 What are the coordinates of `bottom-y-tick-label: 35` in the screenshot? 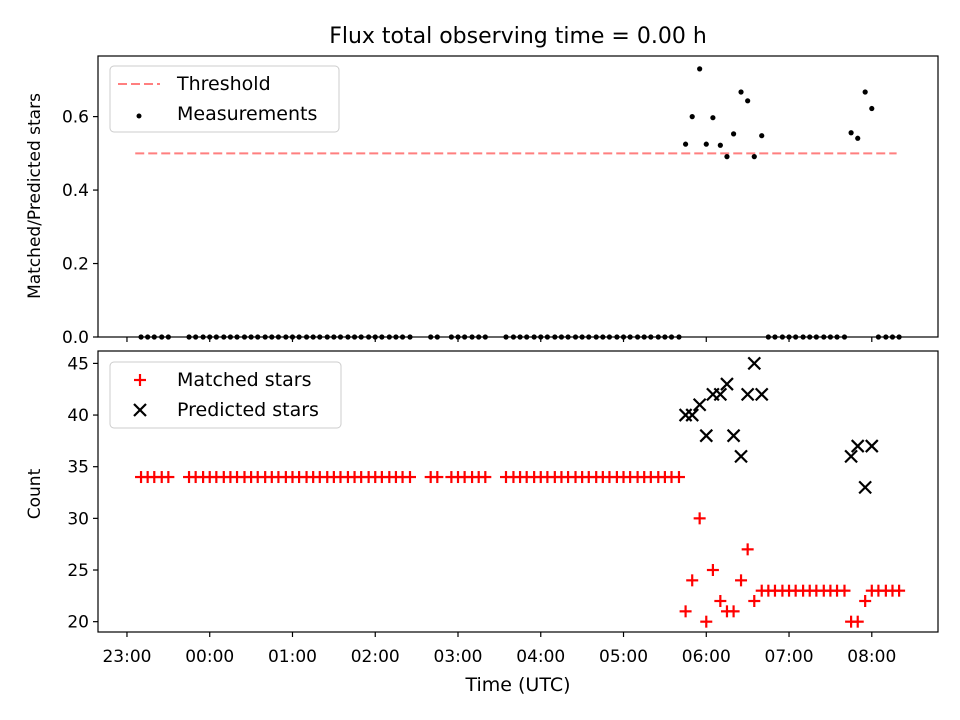 It's located at (78, 468).